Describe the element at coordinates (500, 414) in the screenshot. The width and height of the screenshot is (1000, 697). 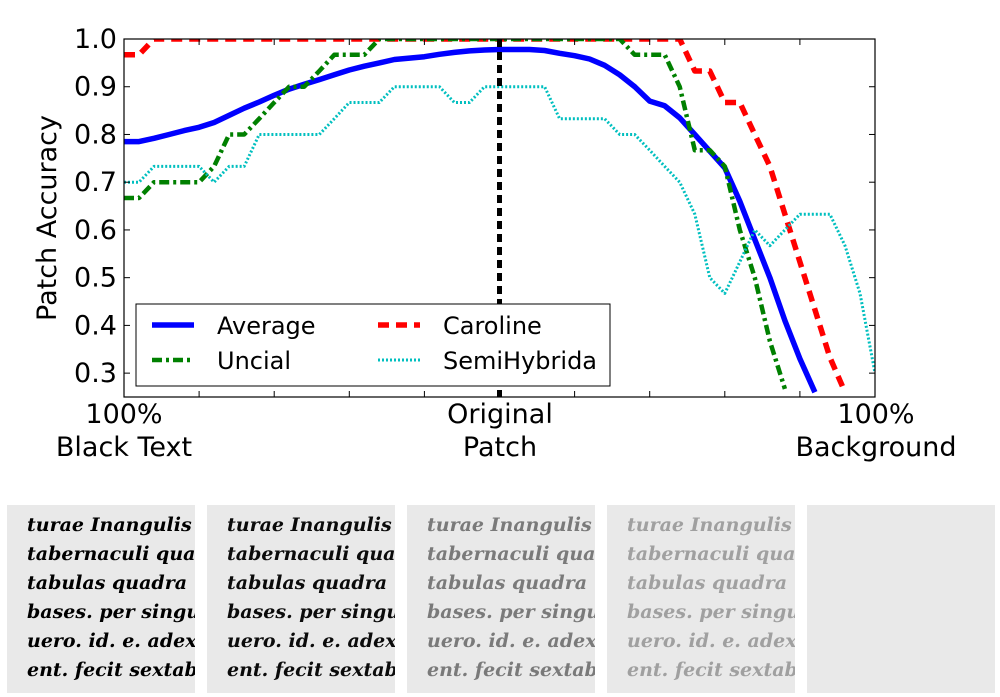
I see `x-tick-label-center-line-1: Original` at that location.